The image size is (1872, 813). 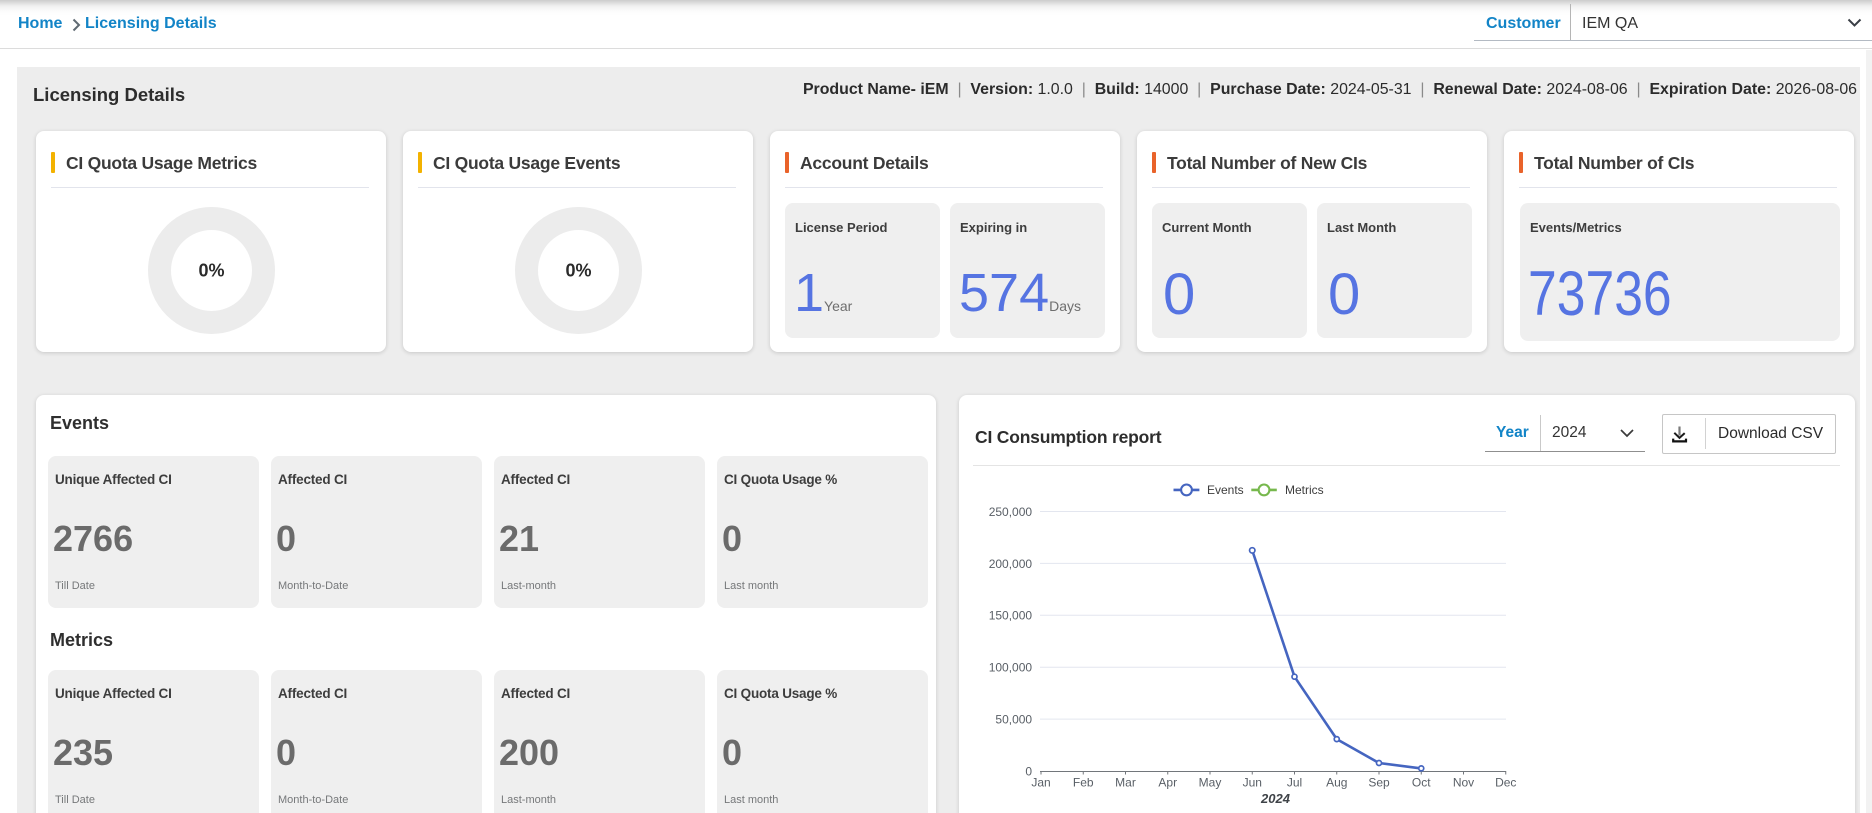 What do you see at coordinates (1421, 782) in the screenshot?
I see `svg-text: Oct` at bounding box center [1421, 782].